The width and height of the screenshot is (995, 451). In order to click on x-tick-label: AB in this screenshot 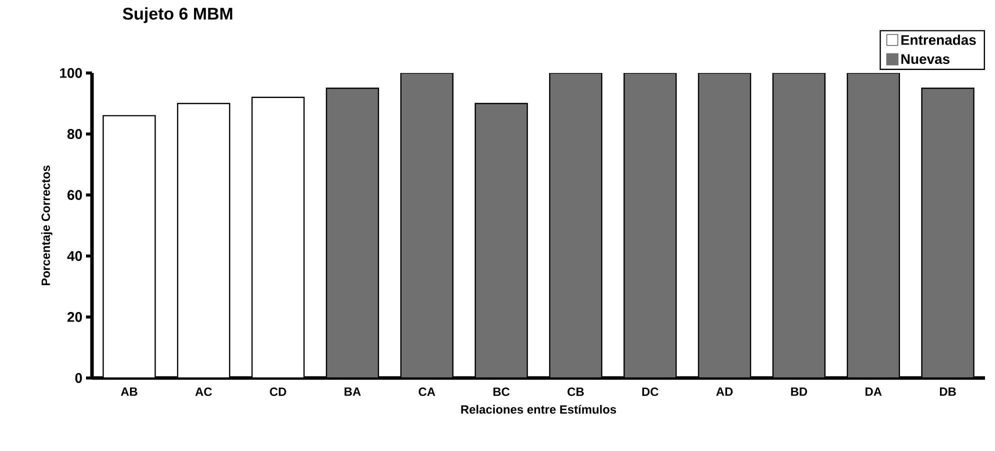, I will do `click(129, 392)`.